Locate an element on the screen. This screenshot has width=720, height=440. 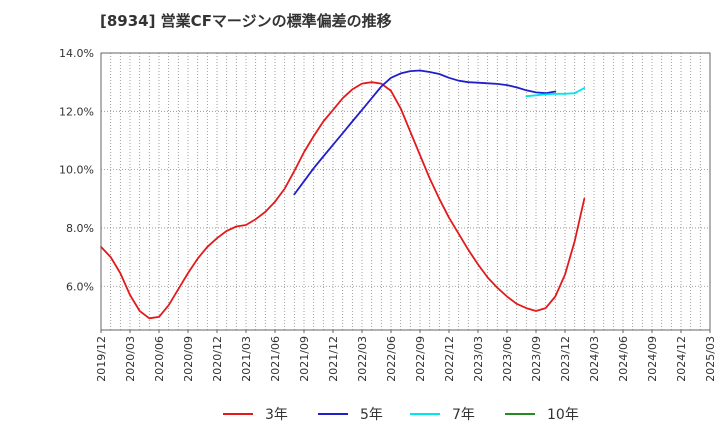
x-tick-label: 2021/12 is located at coordinates (333, 359).